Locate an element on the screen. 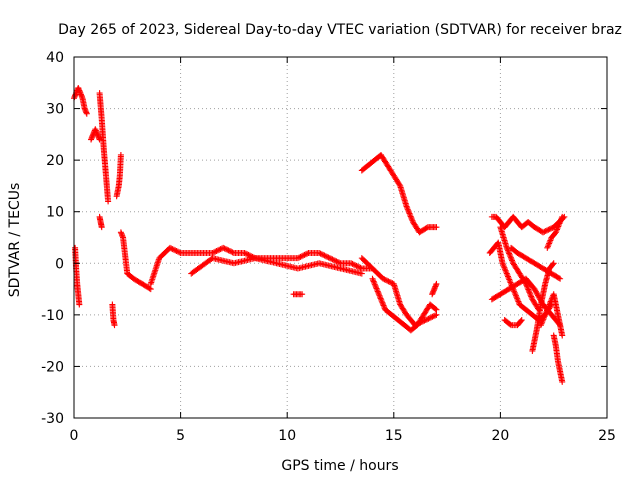 Image resolution: width=640 pixels, height=480 pixels. y-tick-label: 20 is located at coordinates (55, 161).